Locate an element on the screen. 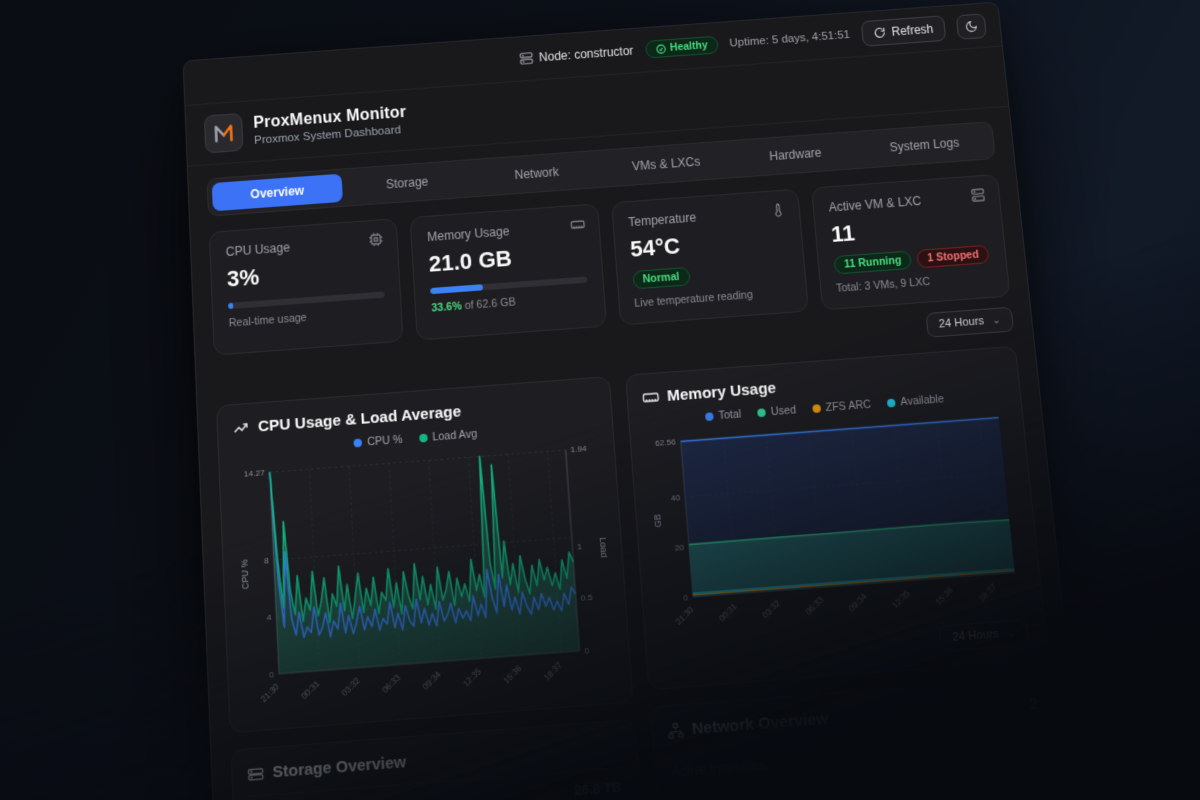  network-interfaces-label: Active Interfaces: is located at coordinates (720, 769).